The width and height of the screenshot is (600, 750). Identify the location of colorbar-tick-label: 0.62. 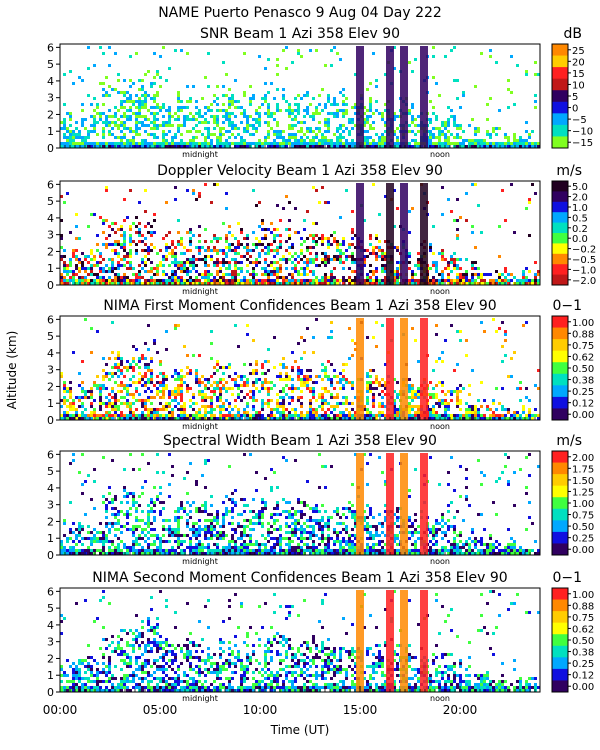
(583, 629).